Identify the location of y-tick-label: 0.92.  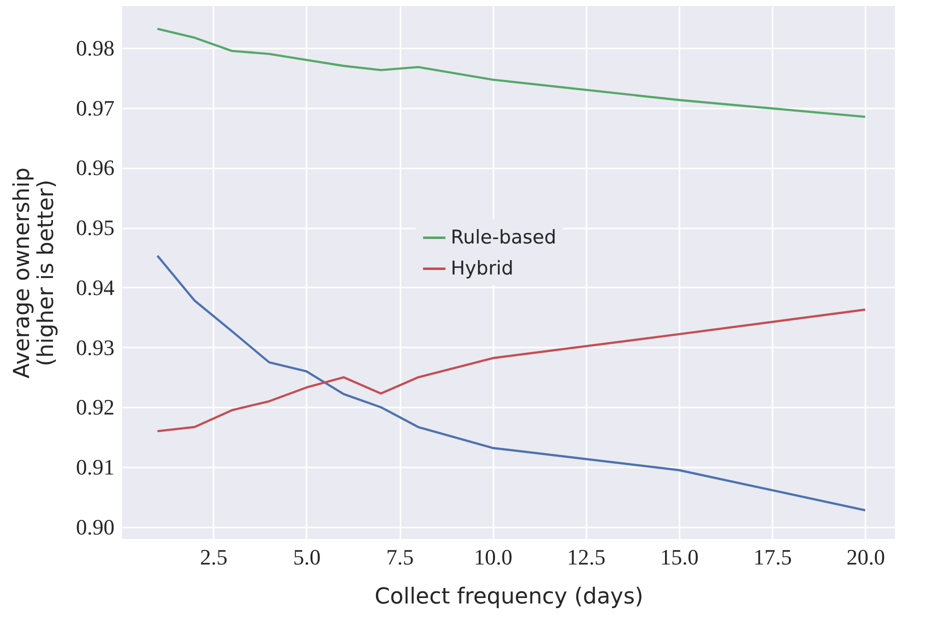
(95, 407).